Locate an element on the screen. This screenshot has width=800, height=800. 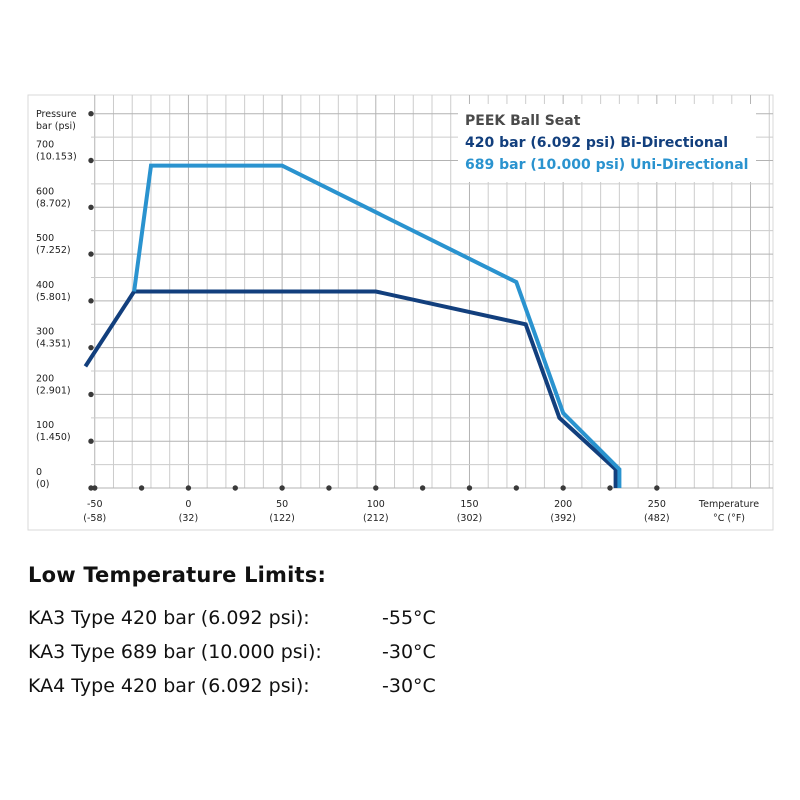
legend-background is located at coordinates (607, 143).